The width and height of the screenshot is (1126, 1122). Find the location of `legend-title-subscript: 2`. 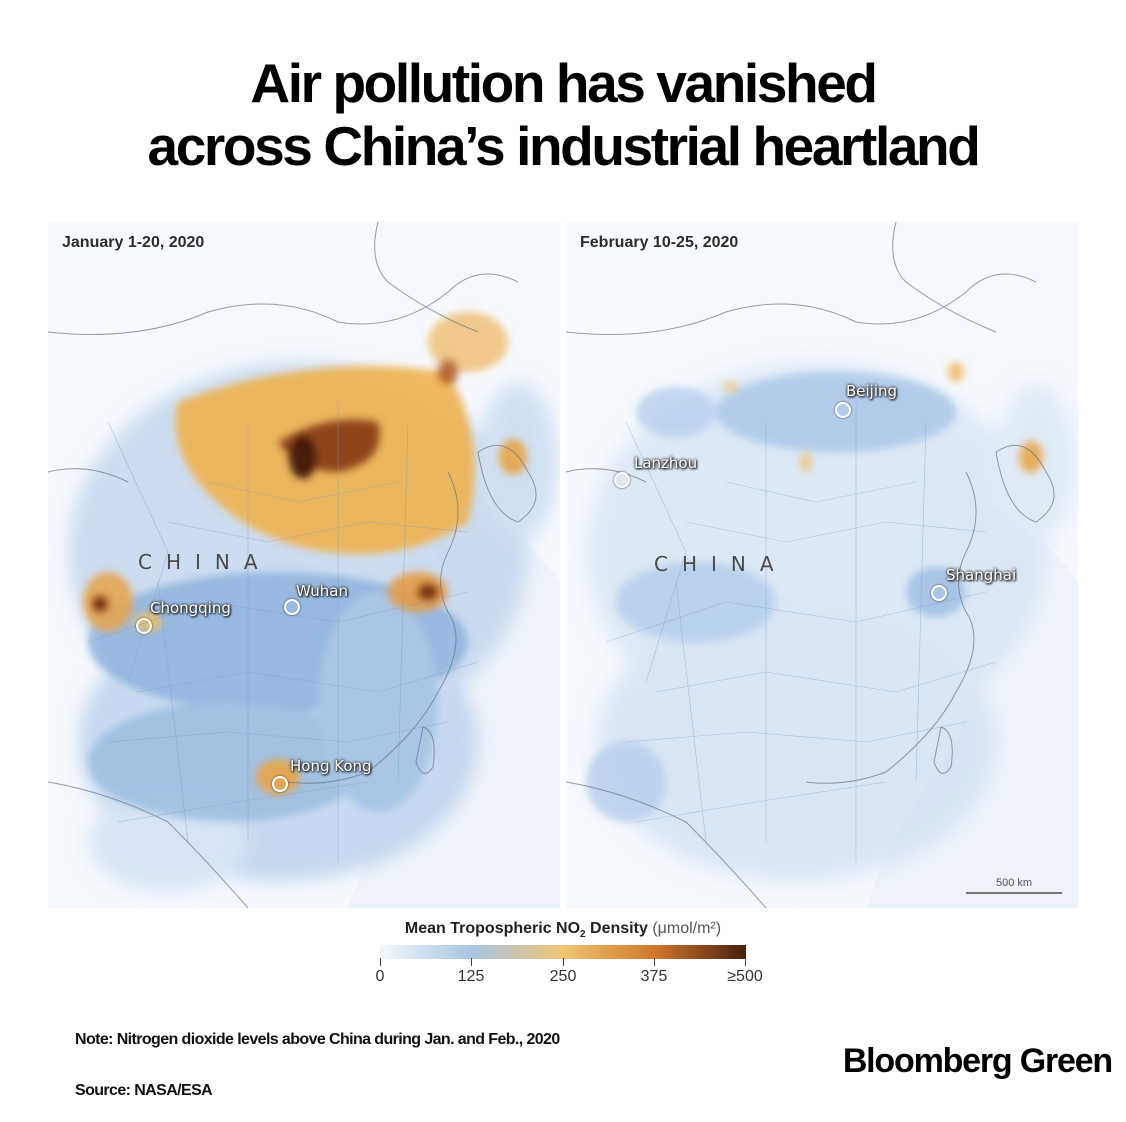

legend-title-subscript: 2 is located at coordinates (583, 935).